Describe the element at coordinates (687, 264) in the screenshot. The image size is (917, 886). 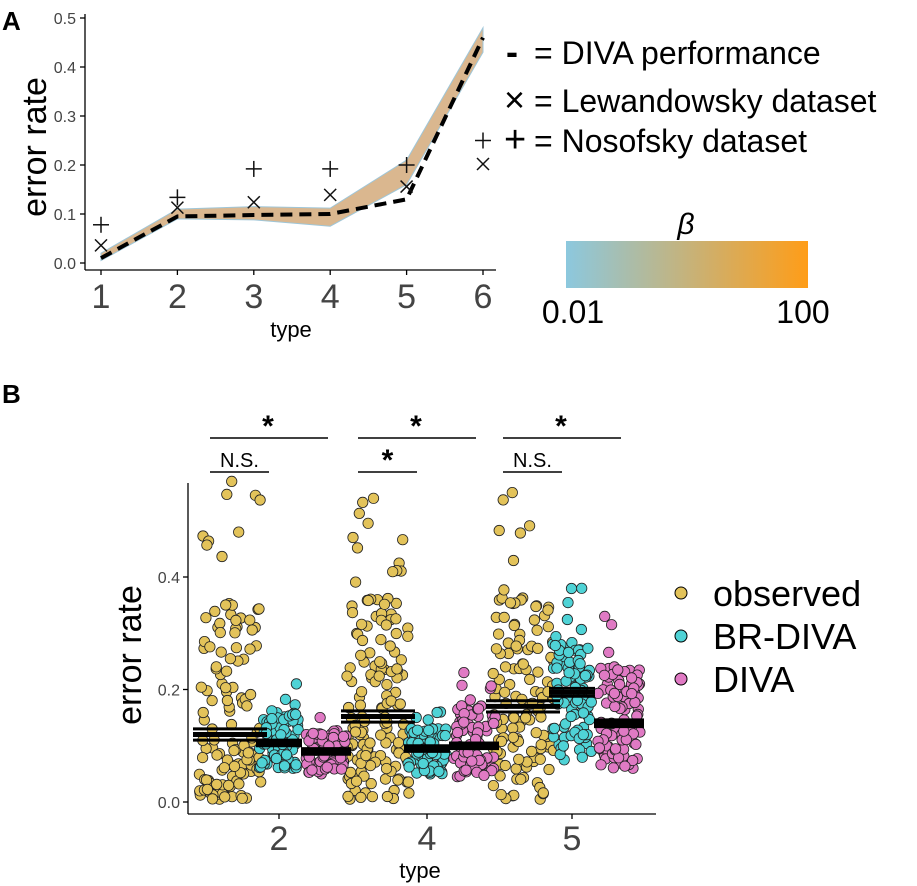
I see `colorbar-gradient` at that location.